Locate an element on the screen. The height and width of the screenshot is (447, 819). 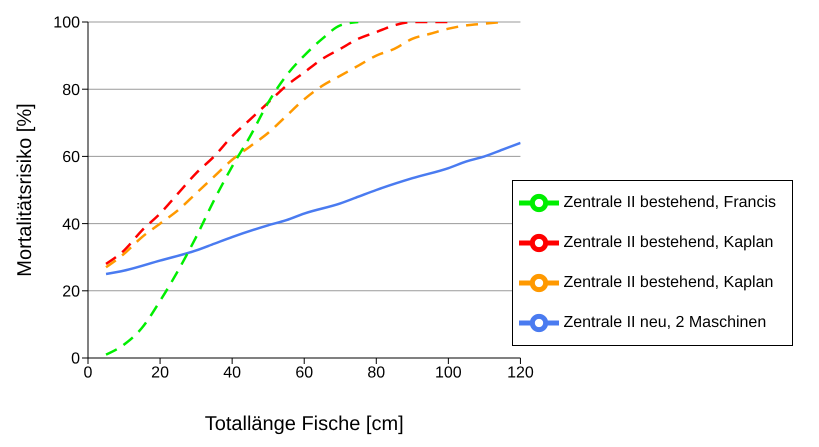
legend-label: Zentrale II bestehend, Francis is located at coordinates (669, 203).